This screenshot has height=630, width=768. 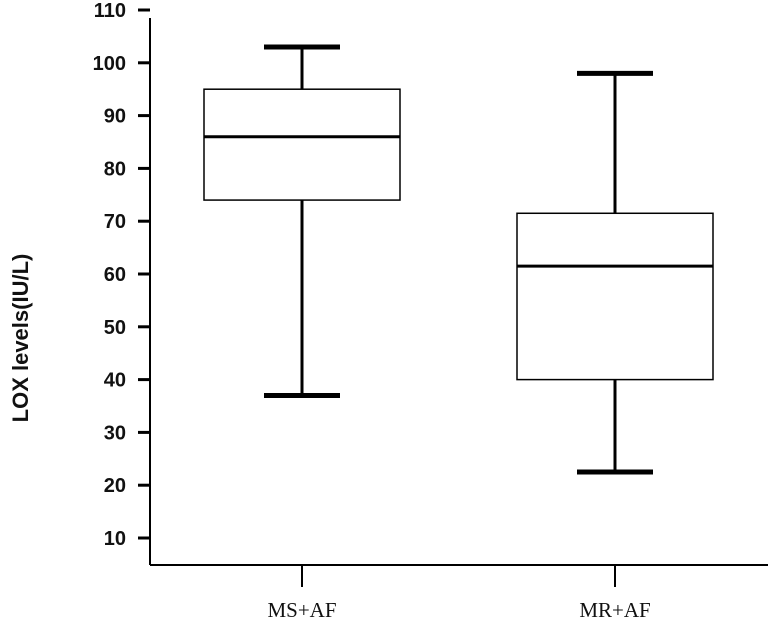 What do you see at coordinates (115, 381) in the screenshot?
I see `y-tick-label: 40` at bounding box center [115, 381].